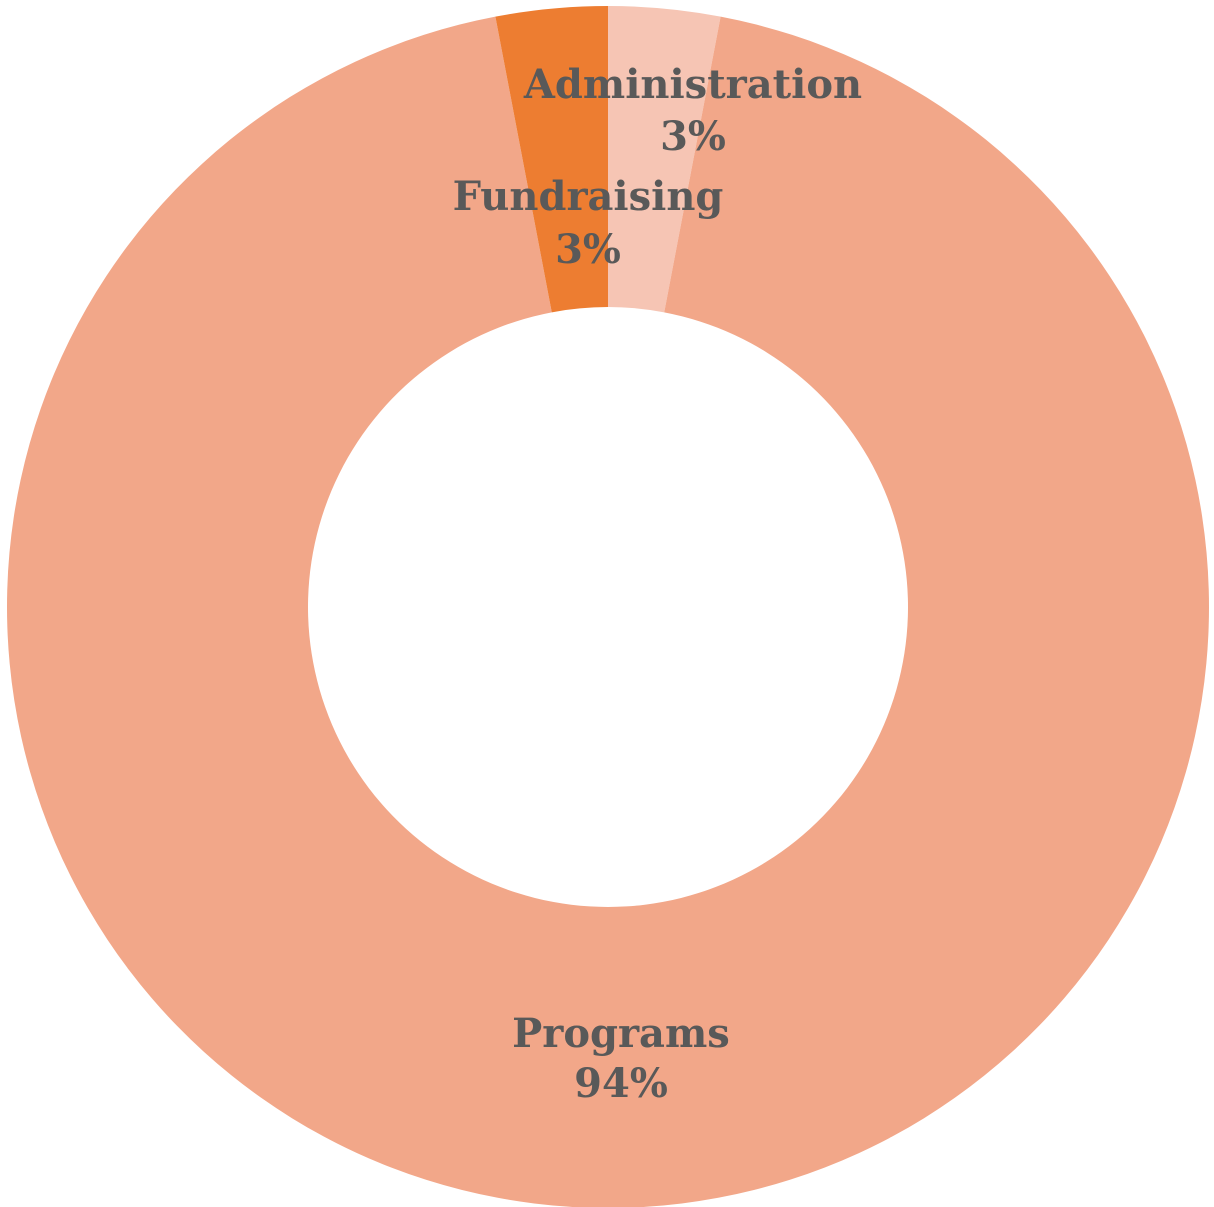 The image size is (1214, 1207). Describe the element at coordinates (621, 1083) in the screenshot. I see `slice-value-programs: 94%` at that location.